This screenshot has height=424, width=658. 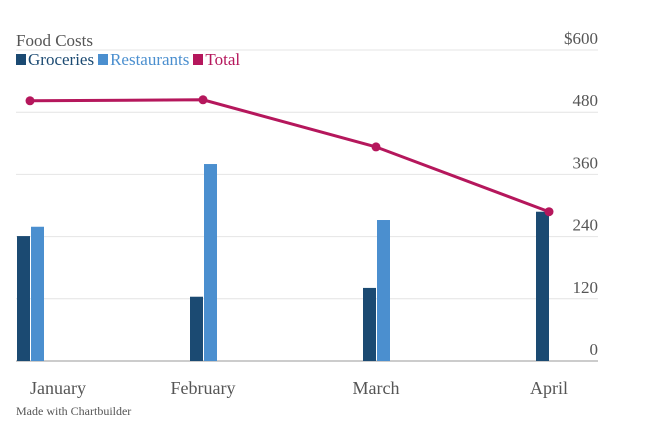 I want to click on legend-label: Groceries, so click(x=61, y=59).